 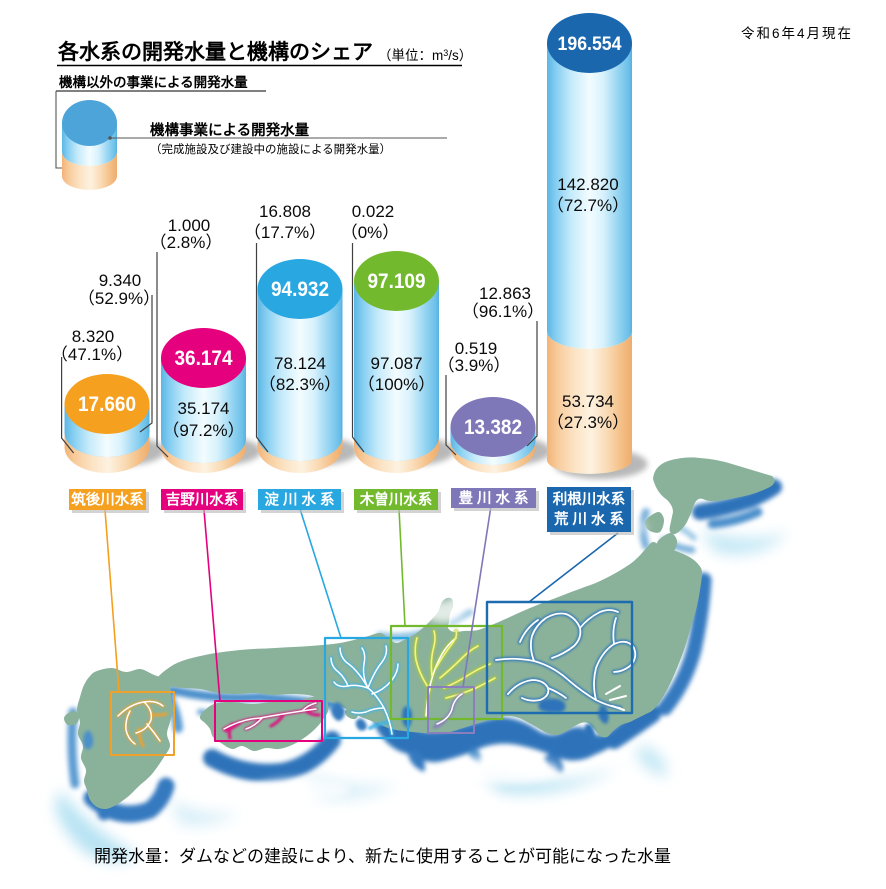 What do you see at coordinates (215, 52) in the screenshot?
I see `svg-text: 各水系の開発水量と機構のシェア` at bounding box center [215, 52].